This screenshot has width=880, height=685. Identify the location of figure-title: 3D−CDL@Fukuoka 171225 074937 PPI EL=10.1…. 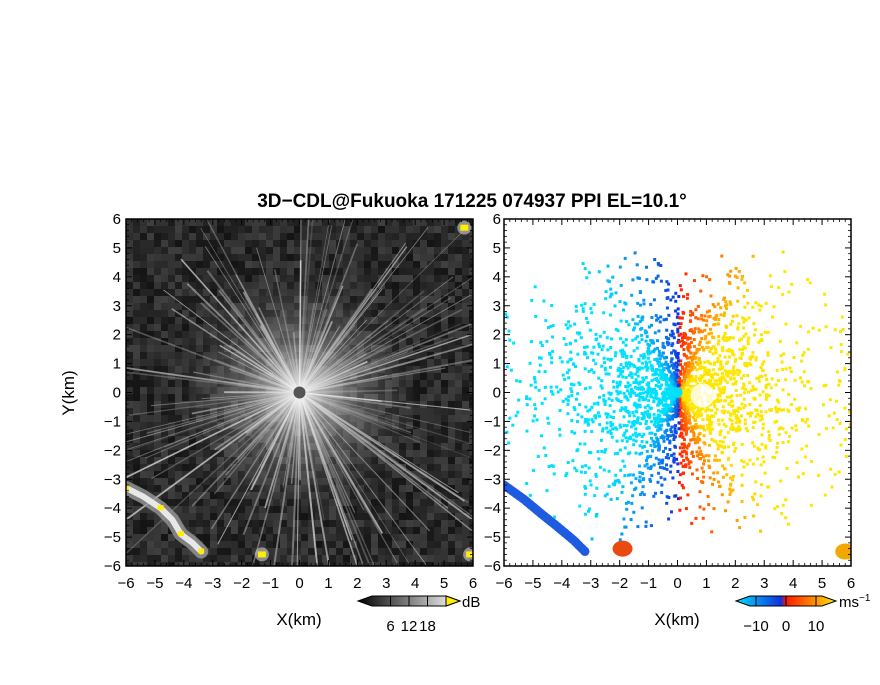
(472, 201).